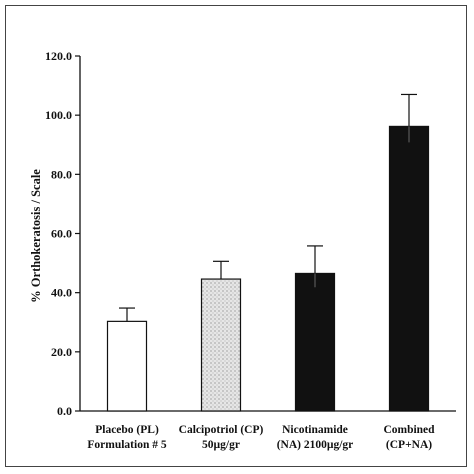  Describe the element at coordinates (61, 293) in the screenshot. I see `y-tick-label: 40.0` at that location.